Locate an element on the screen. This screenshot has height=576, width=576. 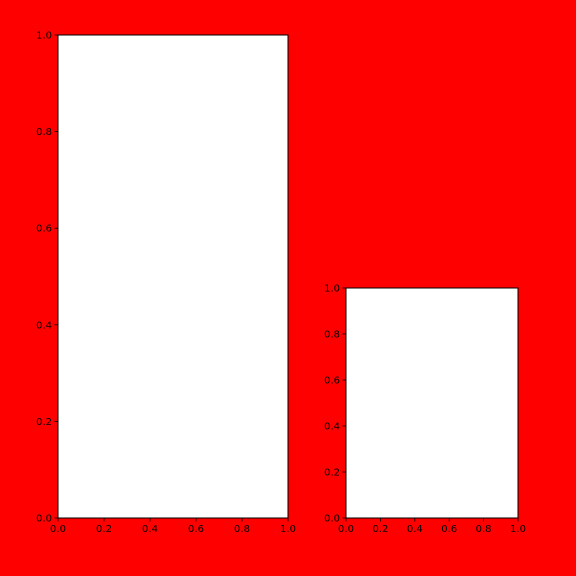
right-axes-x-tick-label: 0.0 is located at coordinates (346, 529).